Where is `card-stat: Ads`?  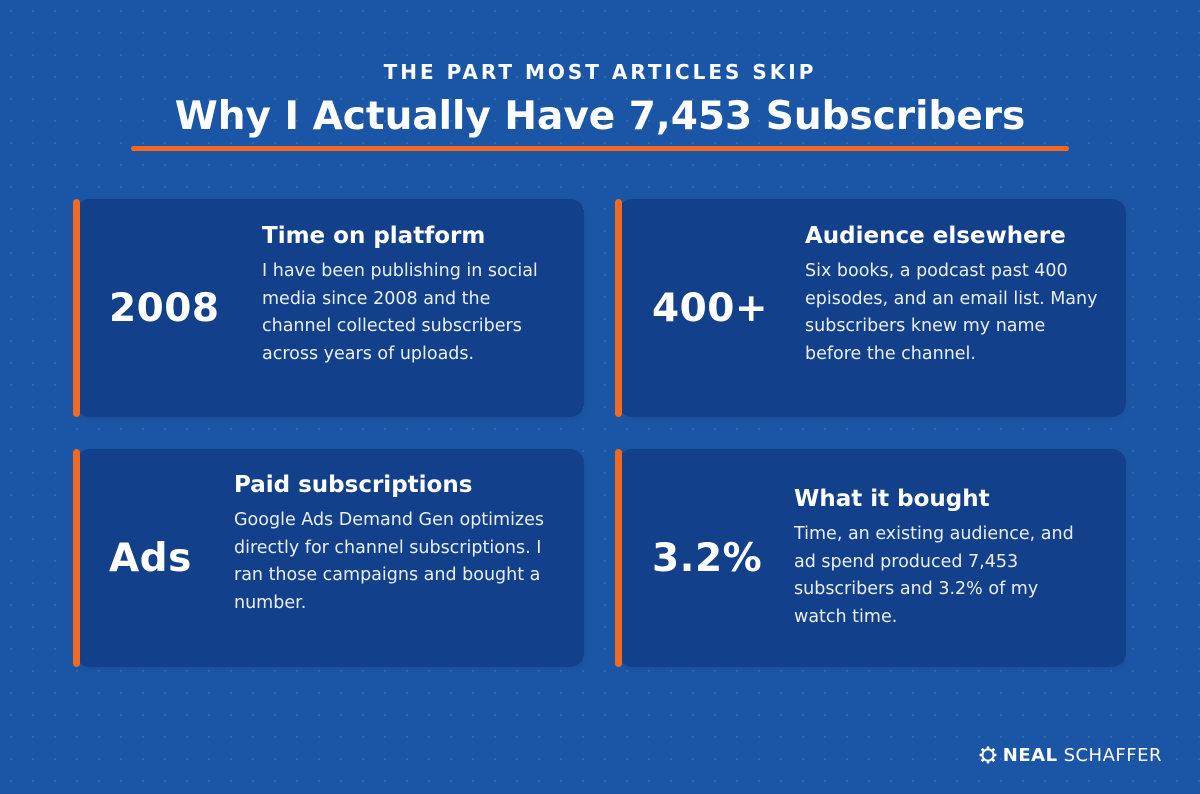 card-stat: Ads is located at coordinates (150, 558).